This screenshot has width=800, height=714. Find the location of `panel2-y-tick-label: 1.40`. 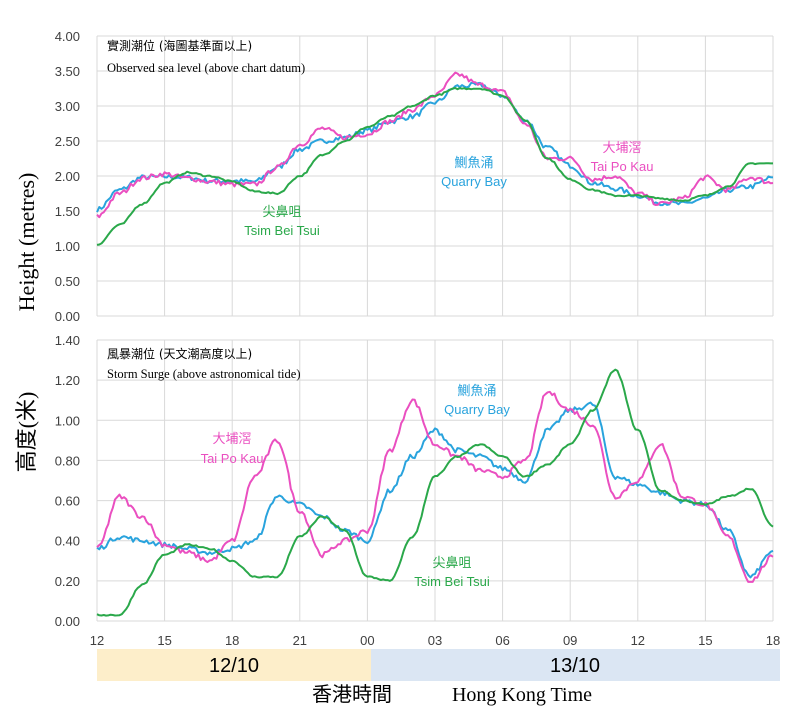

panel2-y-tick-label: 1.40 is located at coordinates (67, 340).